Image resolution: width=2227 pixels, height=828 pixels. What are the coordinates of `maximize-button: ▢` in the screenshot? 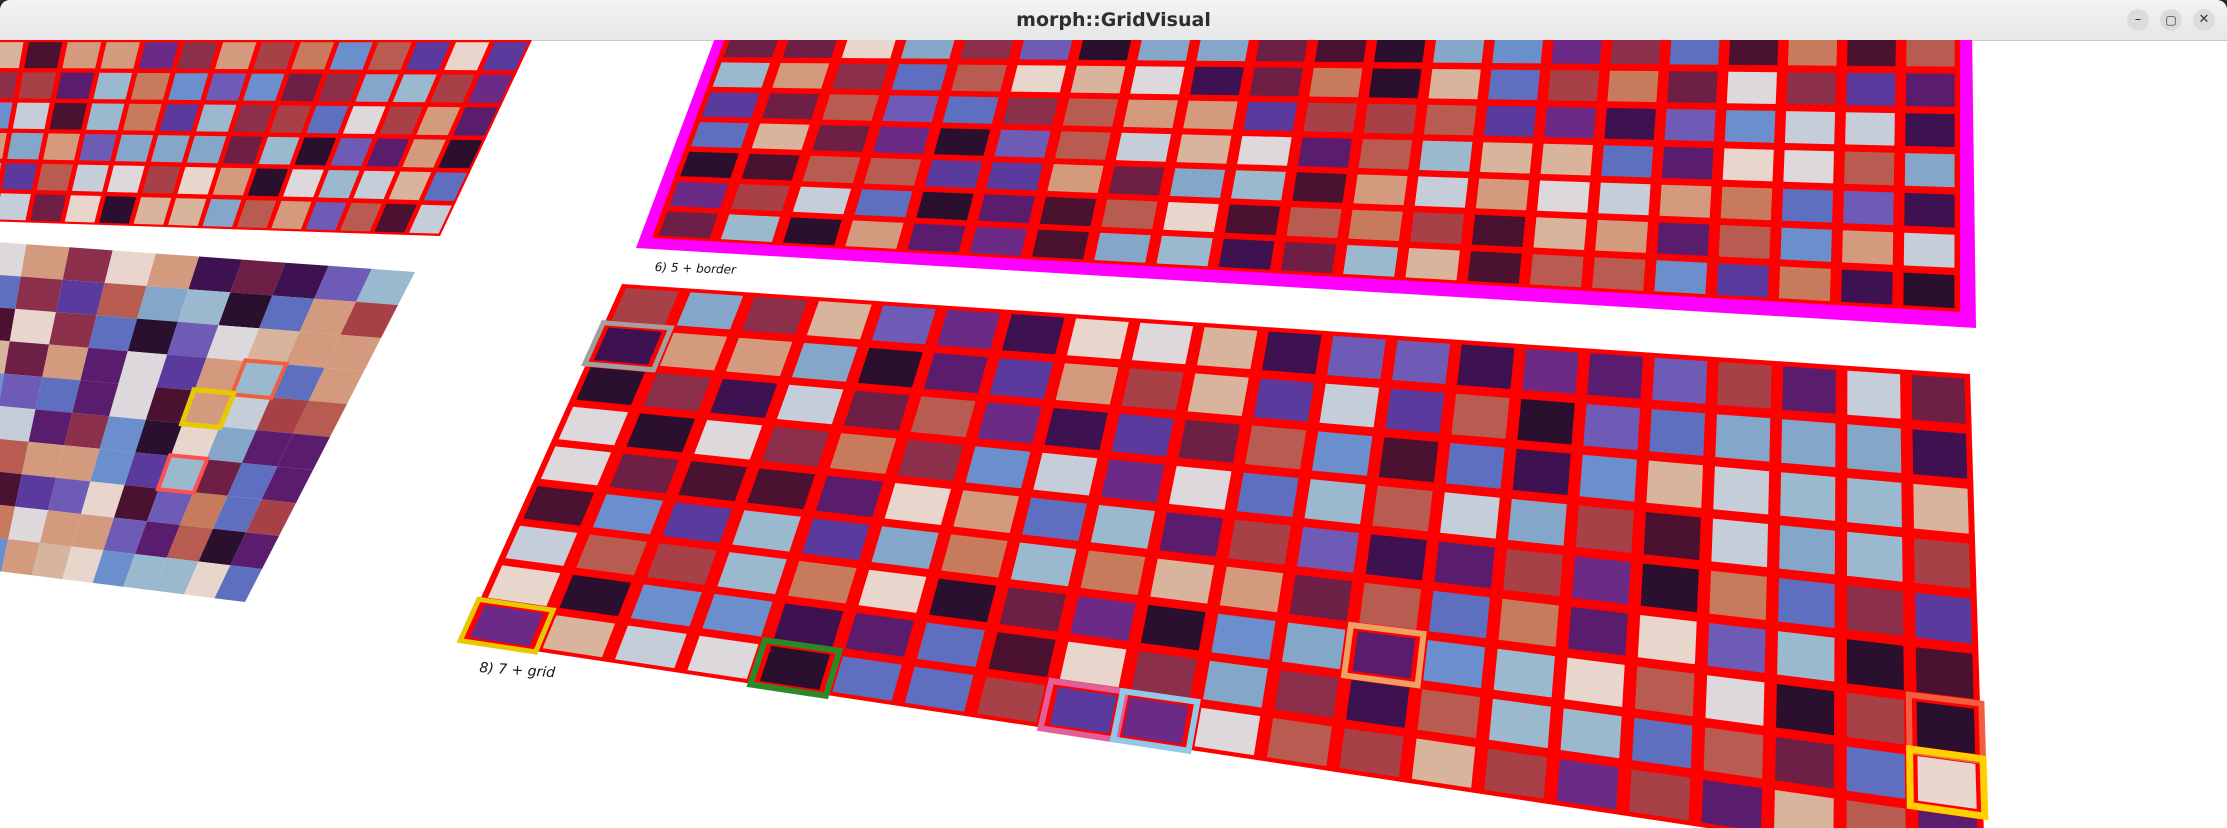 It's located at (2171, 20).